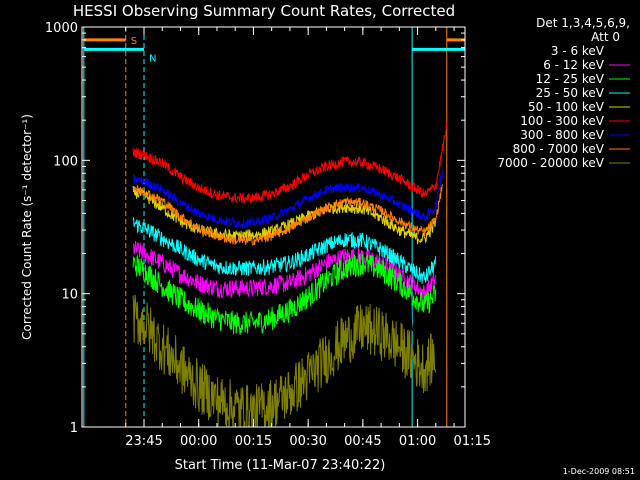 Image resolution: width=640 pixels, height=480 pixels. Describe the element at coordinates (559, 149) in the screenshot. I see `legend-label-7: 800 - 7000 keV` at that location.